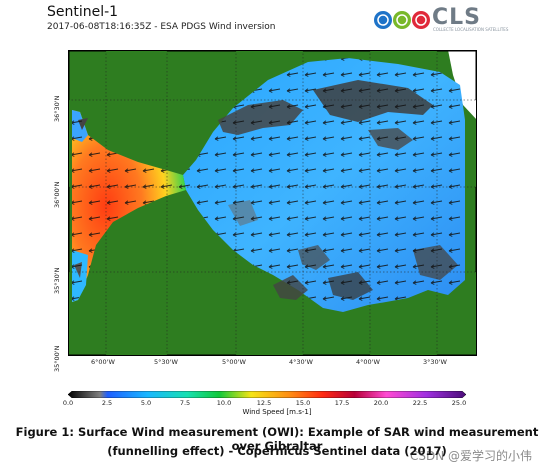 The width and height of the screenshot is (554, 468). Describe the element at coordinates (303, 403) in the screenshot. I see `colorbar-tick: 15.0` at that location.